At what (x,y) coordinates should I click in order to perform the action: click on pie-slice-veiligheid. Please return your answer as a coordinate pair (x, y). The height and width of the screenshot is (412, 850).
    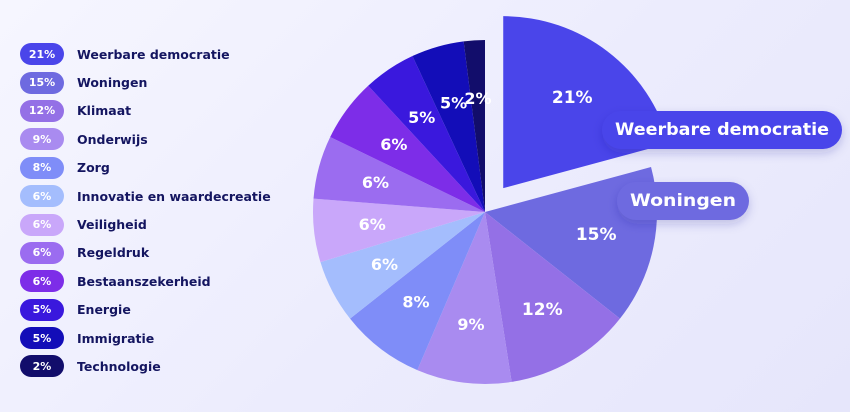
    Looking at the image, I should click on (398, 230).